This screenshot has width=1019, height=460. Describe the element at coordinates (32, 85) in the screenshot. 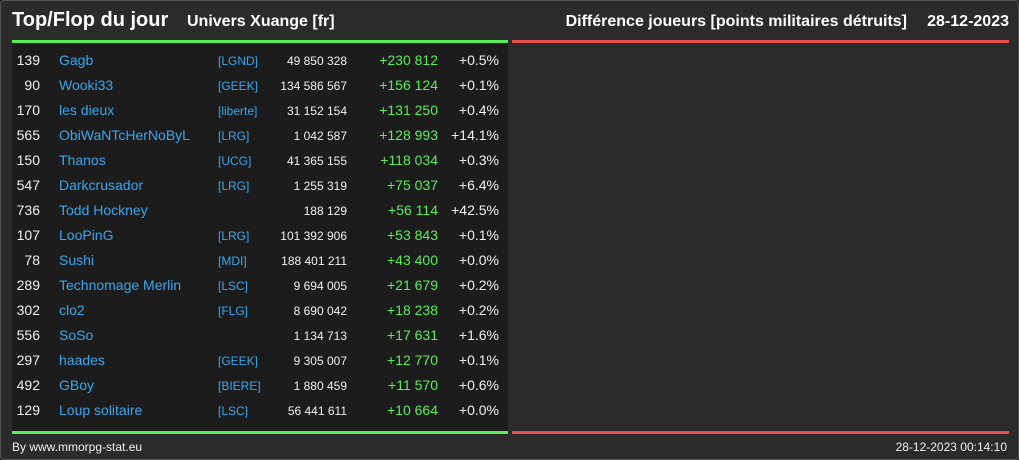

I see `player-rank: 90` at that location.